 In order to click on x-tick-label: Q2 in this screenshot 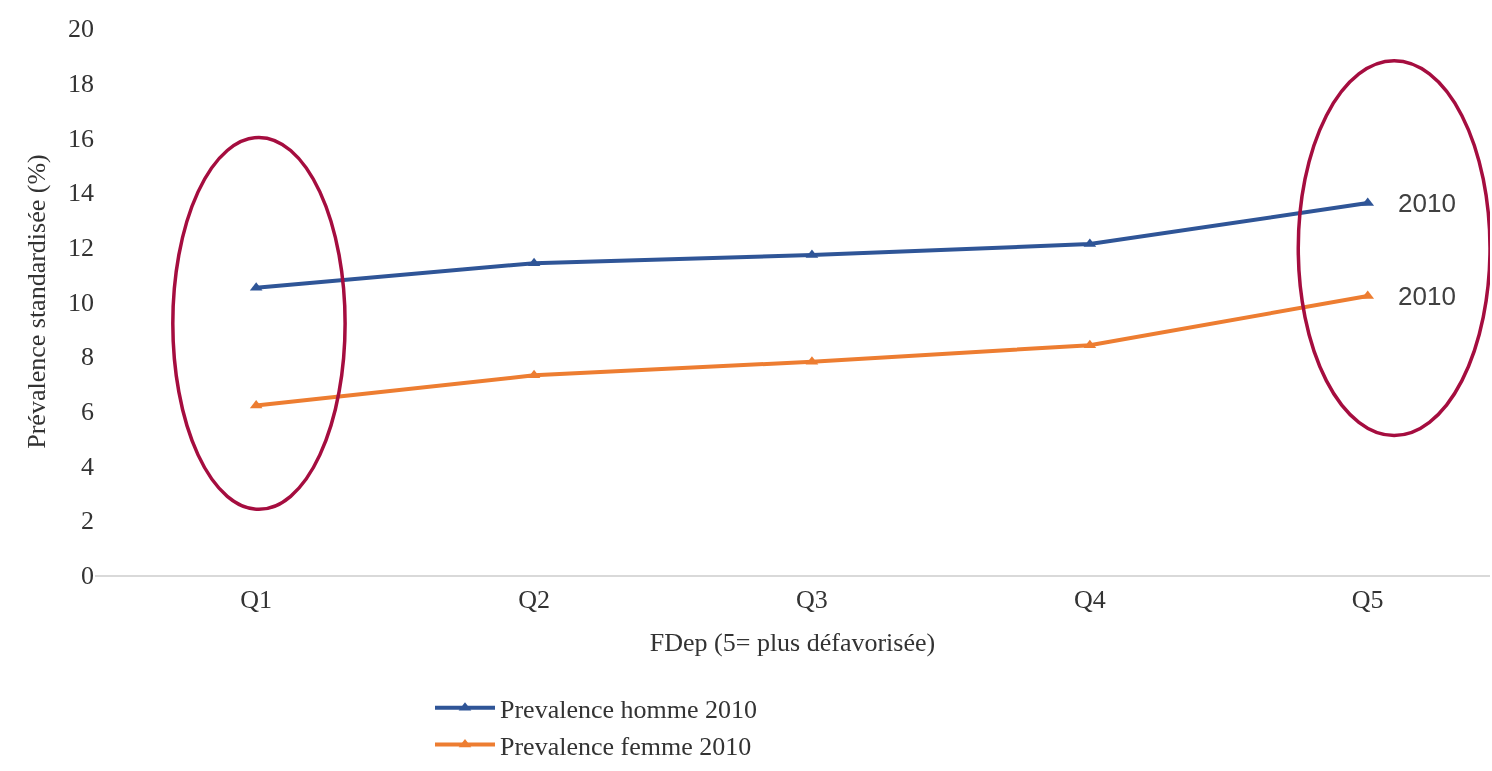, I will do `click(534, 599)`.